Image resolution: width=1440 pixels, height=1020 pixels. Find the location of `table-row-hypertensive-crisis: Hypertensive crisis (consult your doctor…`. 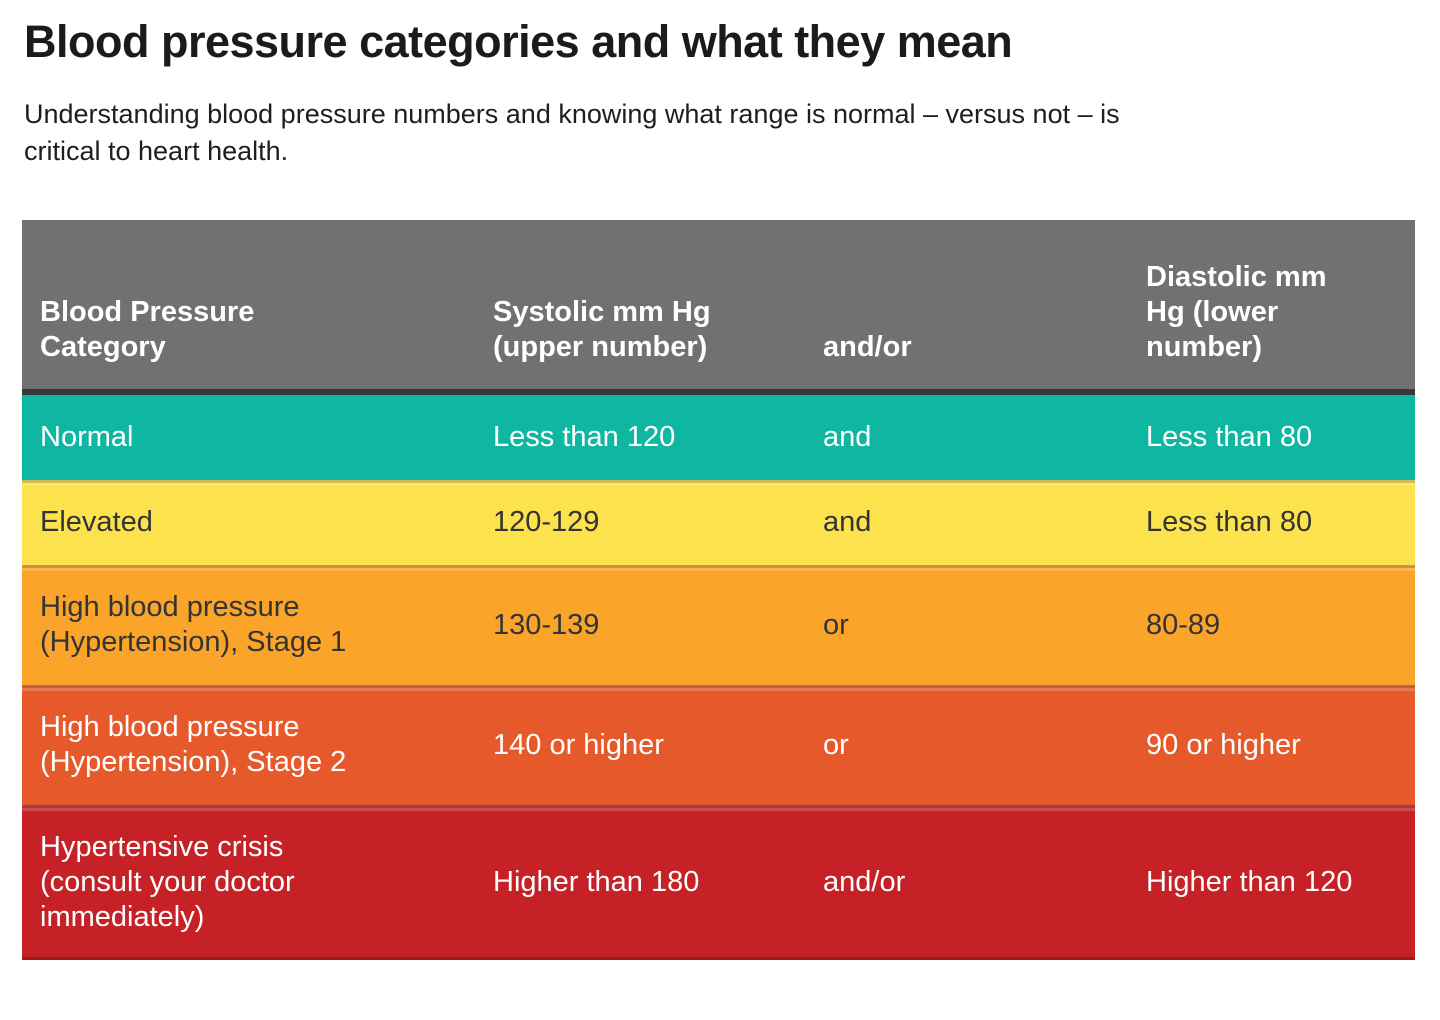

table-row-hypertensive-crisis: Hypertensive crisis (consult your doctor… is located at coordinates (718, 882).